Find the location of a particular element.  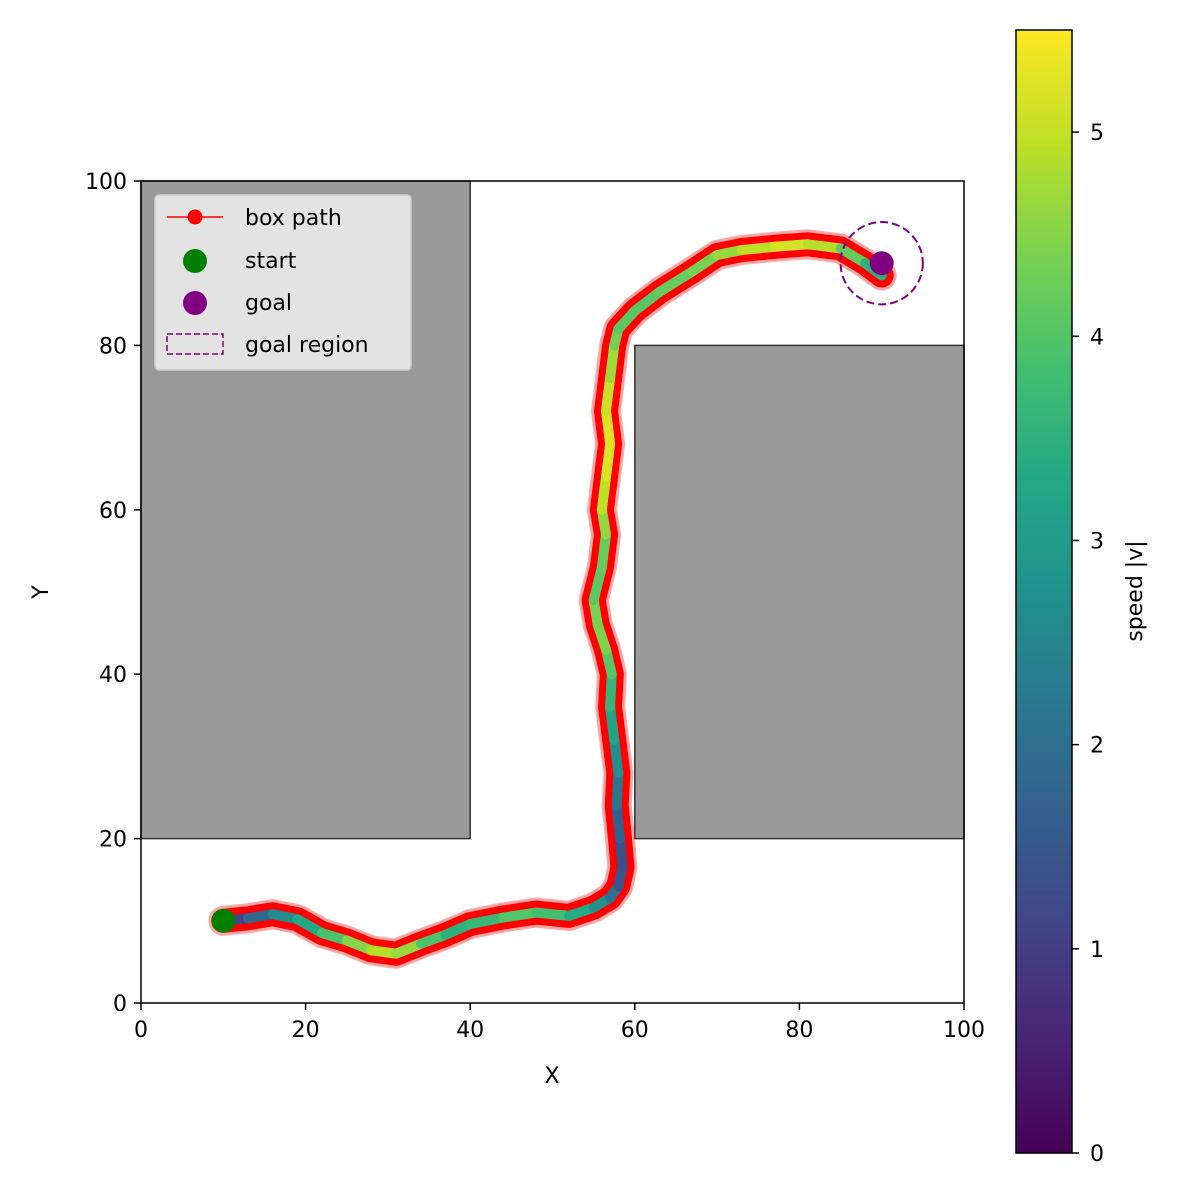

goal-region is located at coordinates (881, 263).